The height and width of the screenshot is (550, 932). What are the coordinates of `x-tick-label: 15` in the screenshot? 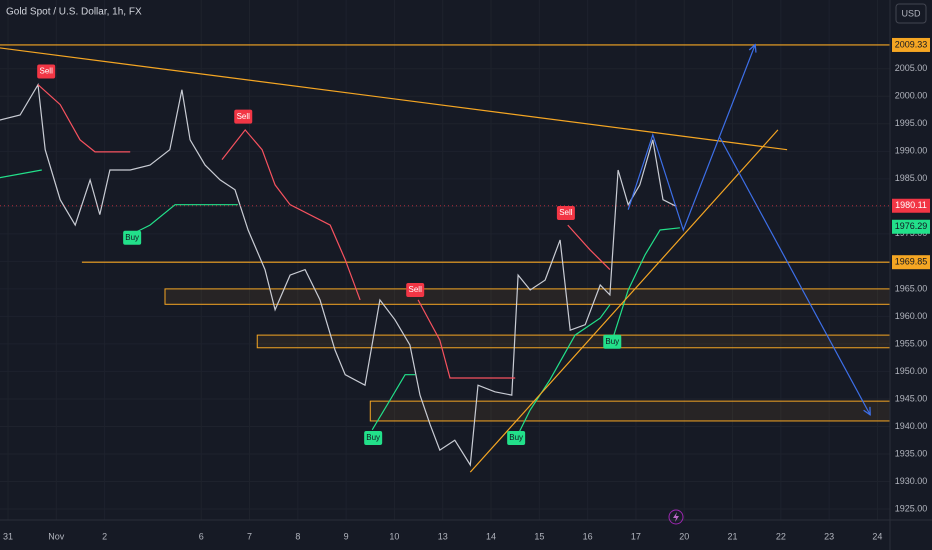 It's located at (539, 536).